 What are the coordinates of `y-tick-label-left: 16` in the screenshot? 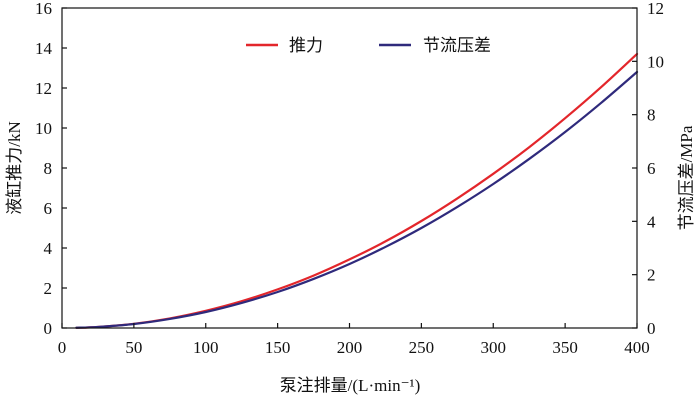 It's located at (43, 9).